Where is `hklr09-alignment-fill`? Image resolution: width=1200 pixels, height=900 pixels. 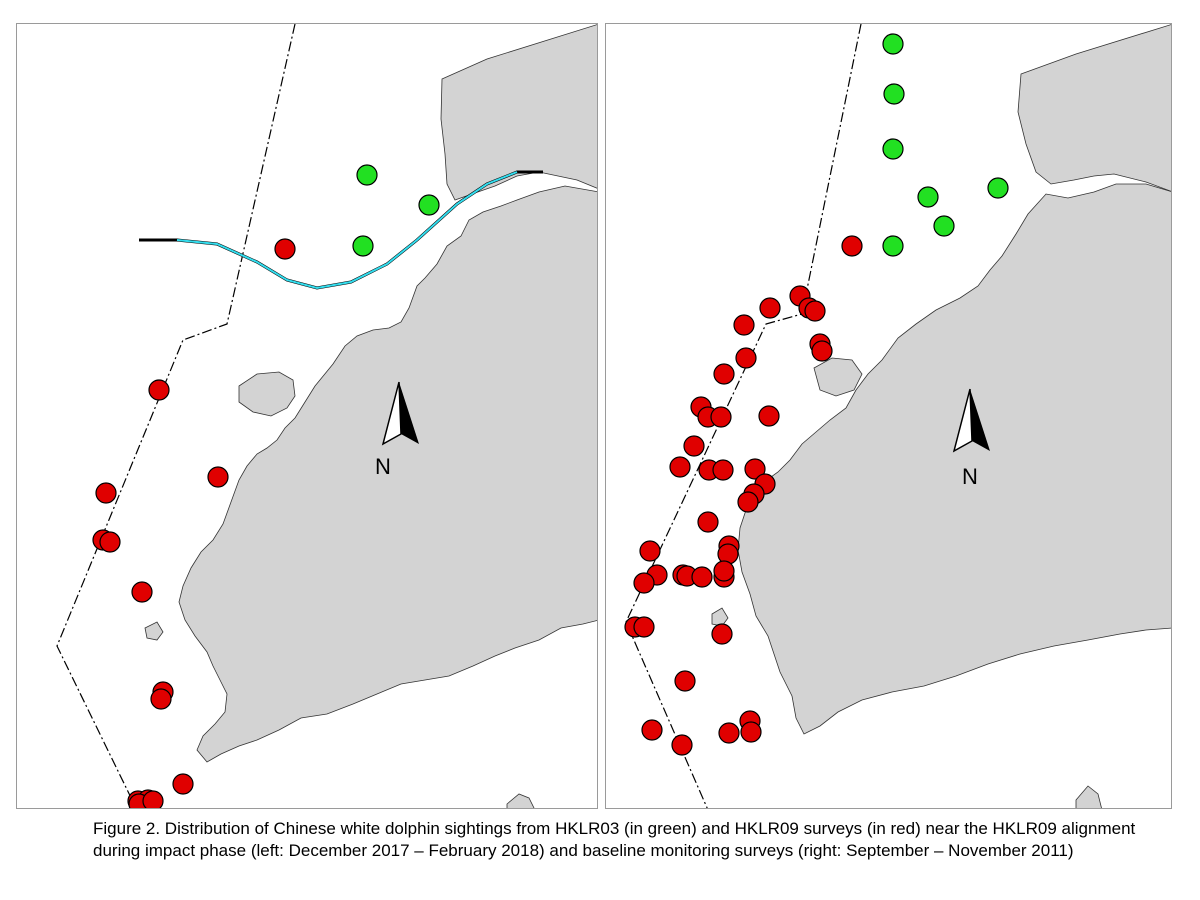
hklr09-alignment-fill is located at coordinates (347, 230).